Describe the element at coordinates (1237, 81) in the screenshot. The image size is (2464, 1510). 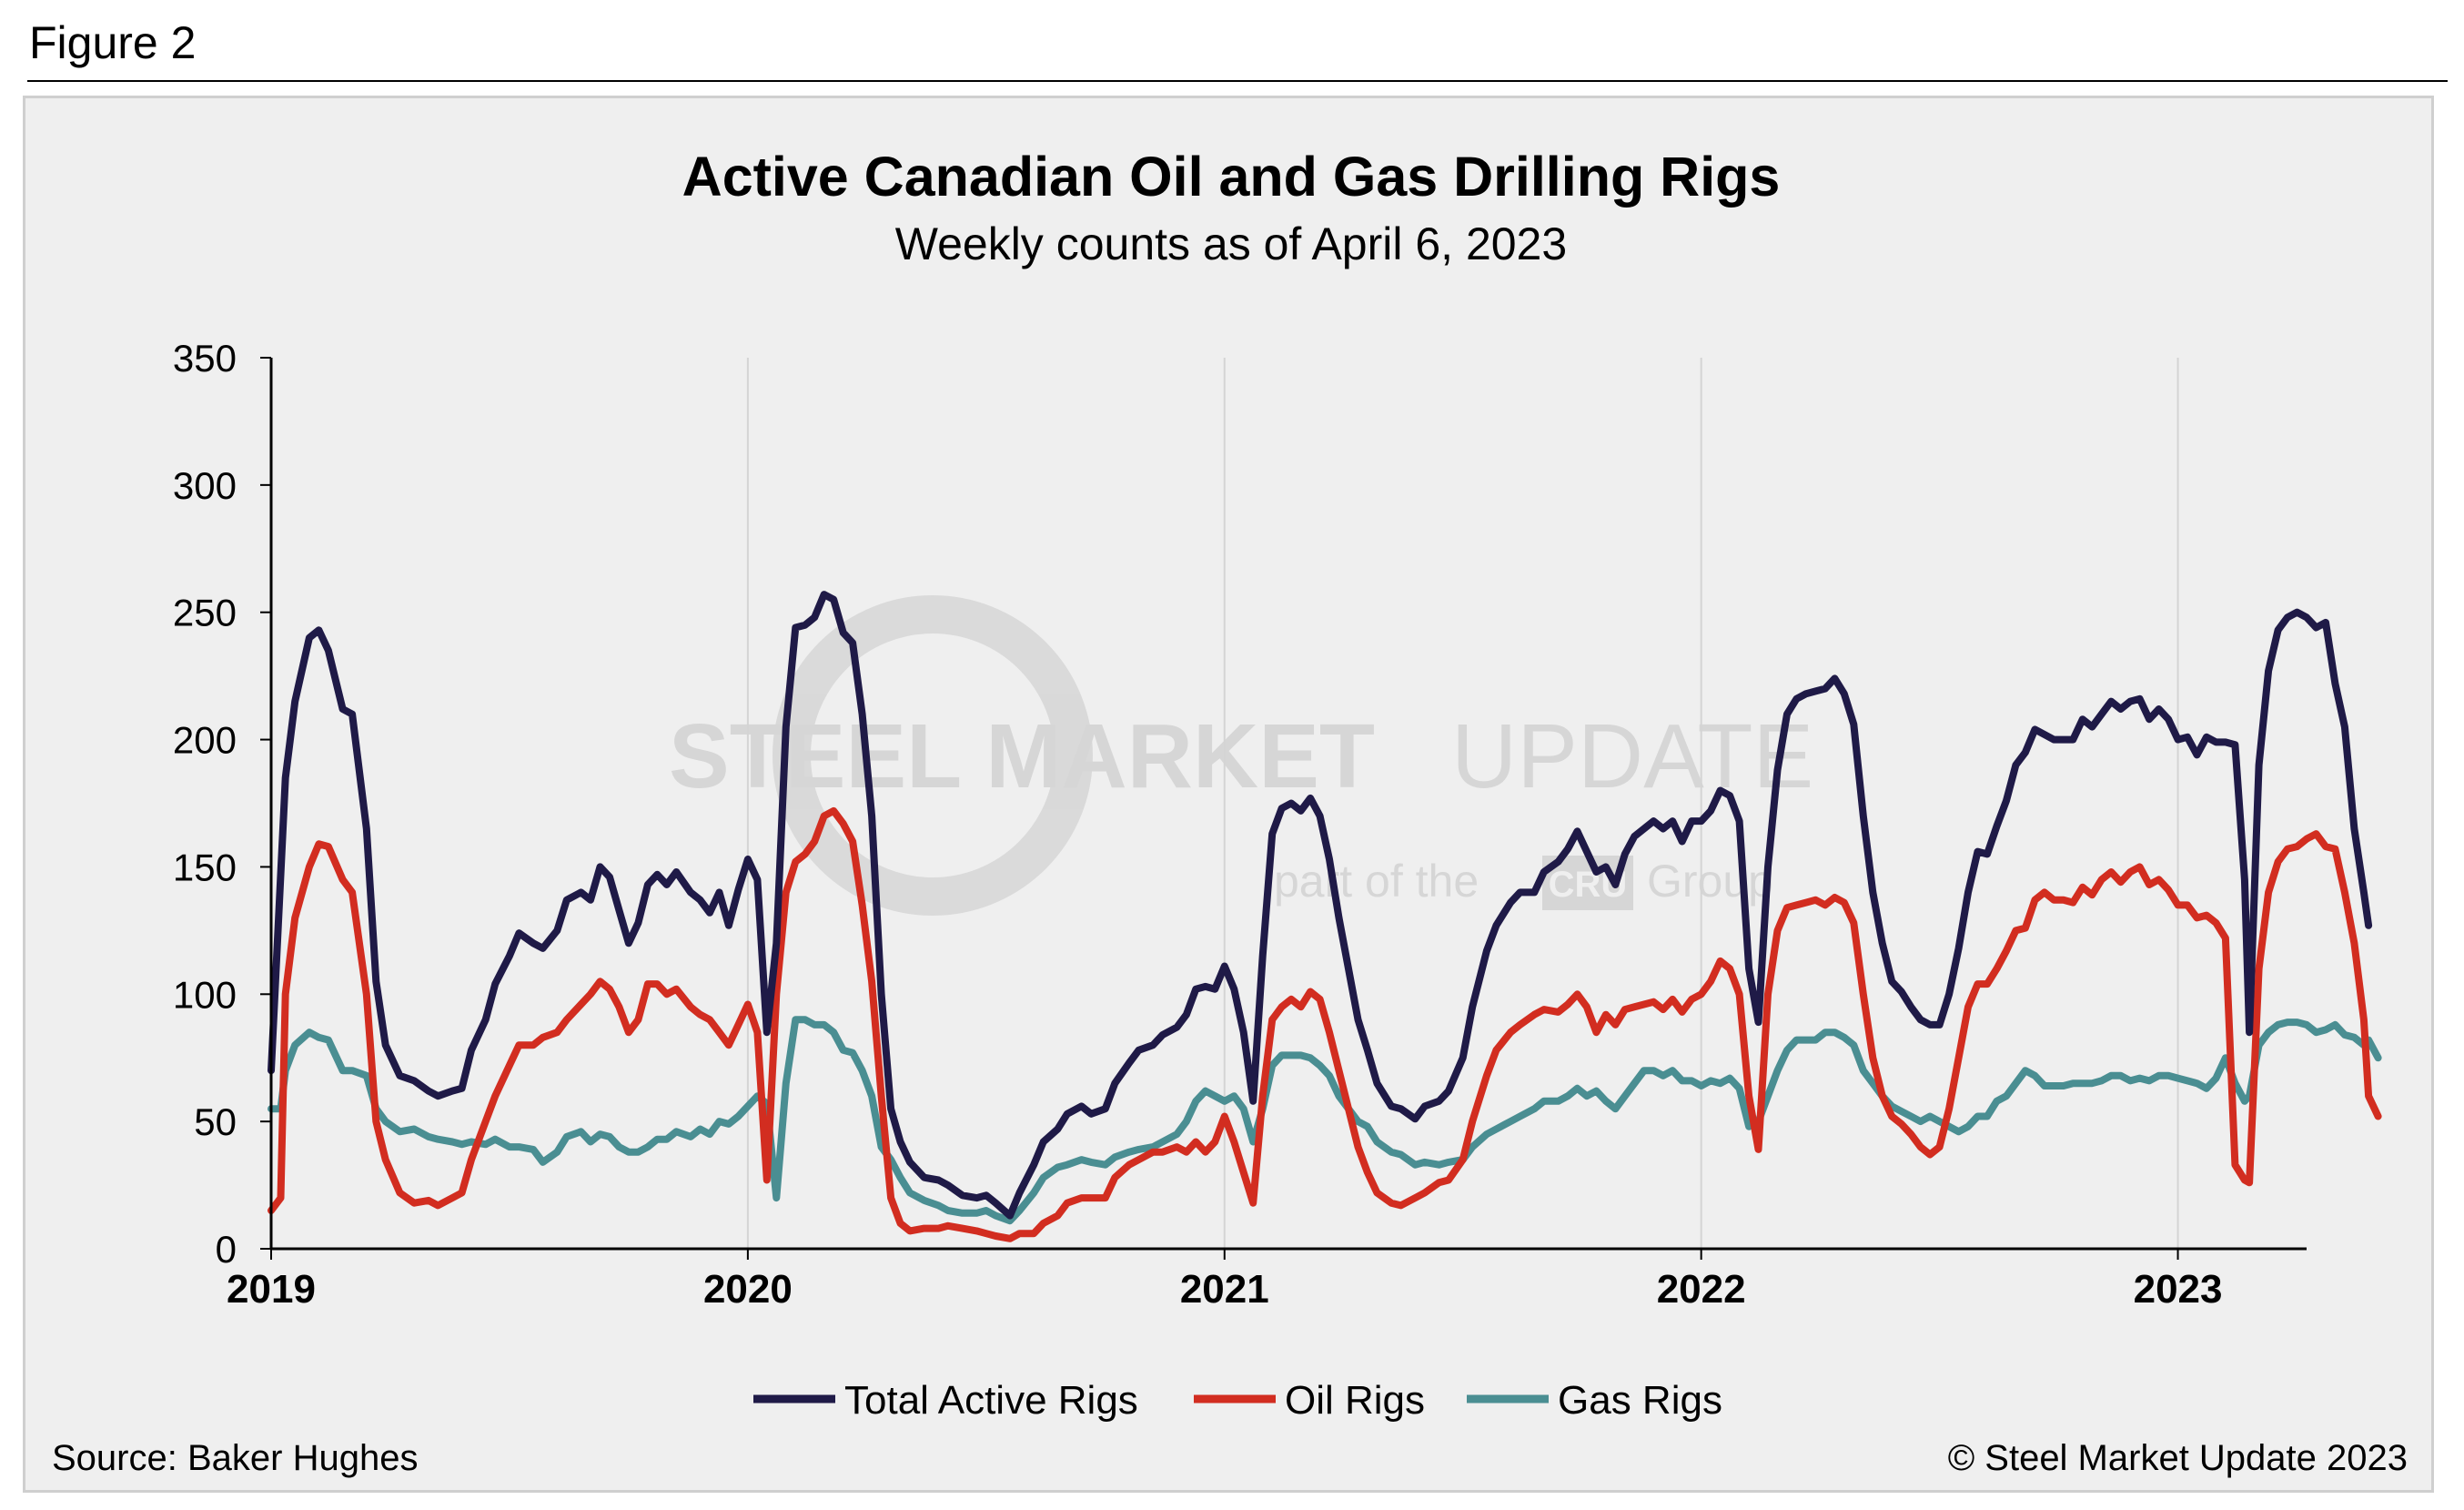
I see `figure-divider` at that location.